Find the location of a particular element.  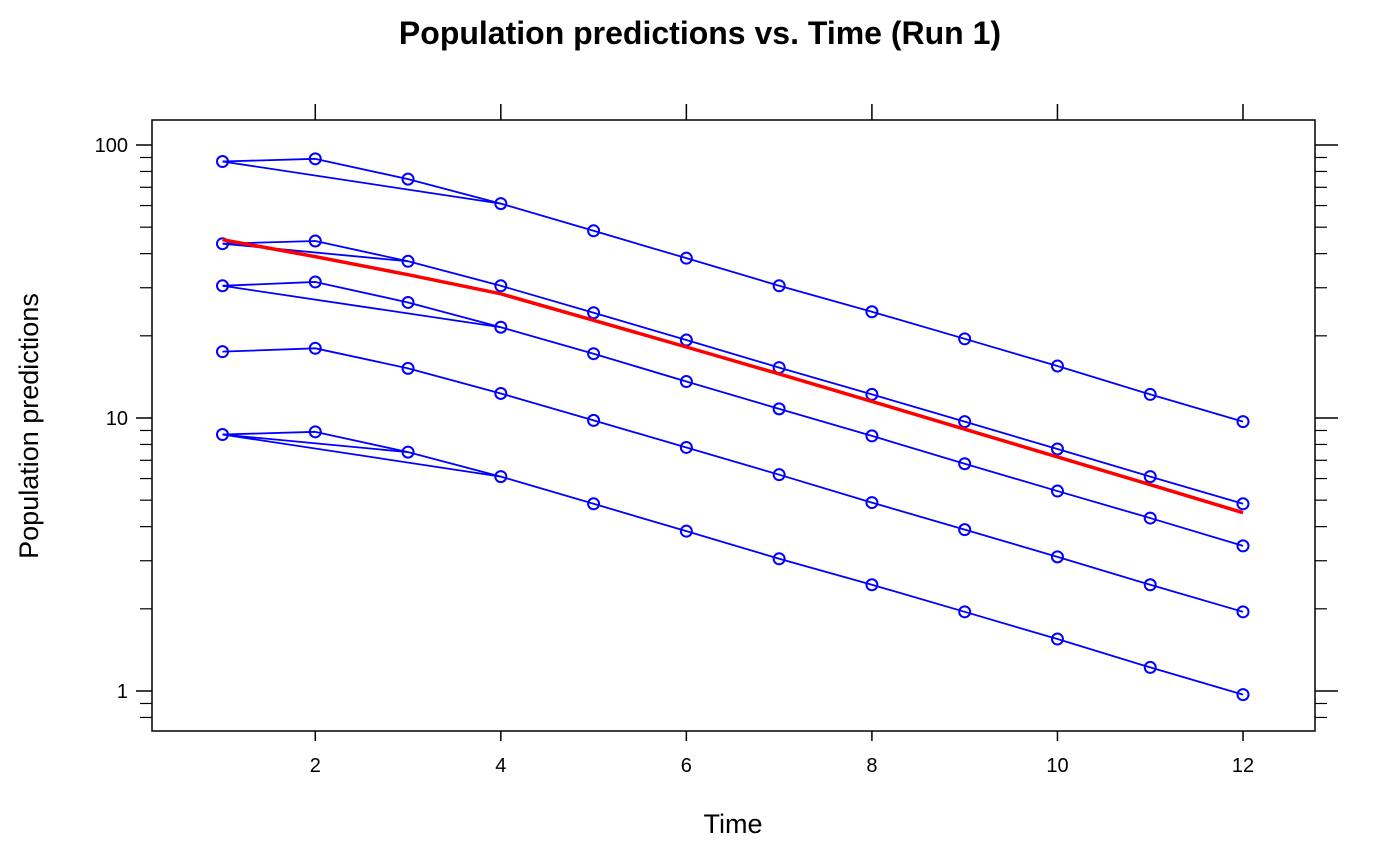

x-tick-label: 6 is located at coordinates (686, 766).